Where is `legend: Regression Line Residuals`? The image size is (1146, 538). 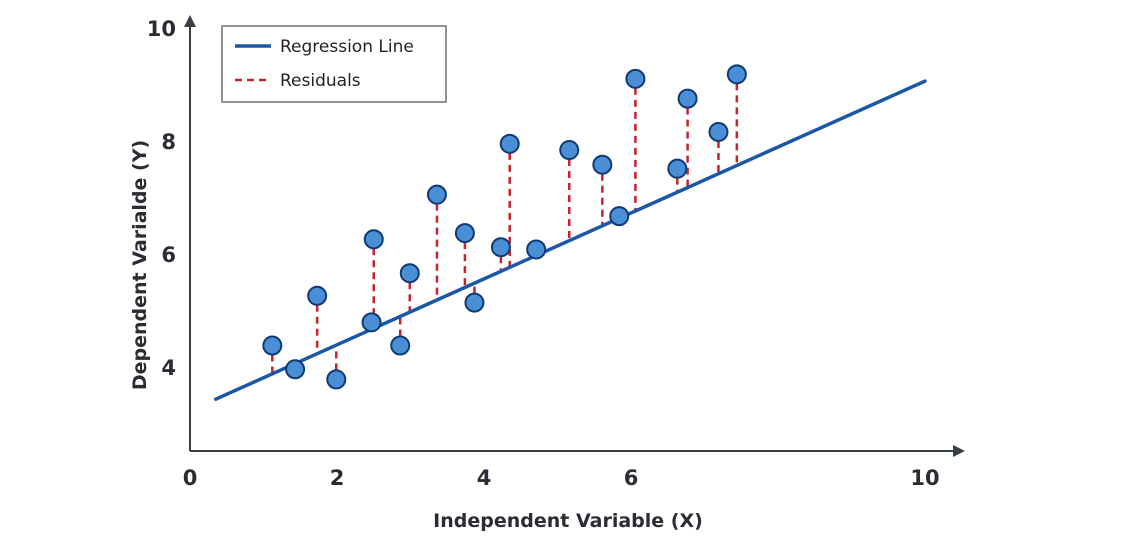 legend: Regression Line Residuals is located at coordinates (334, 64).